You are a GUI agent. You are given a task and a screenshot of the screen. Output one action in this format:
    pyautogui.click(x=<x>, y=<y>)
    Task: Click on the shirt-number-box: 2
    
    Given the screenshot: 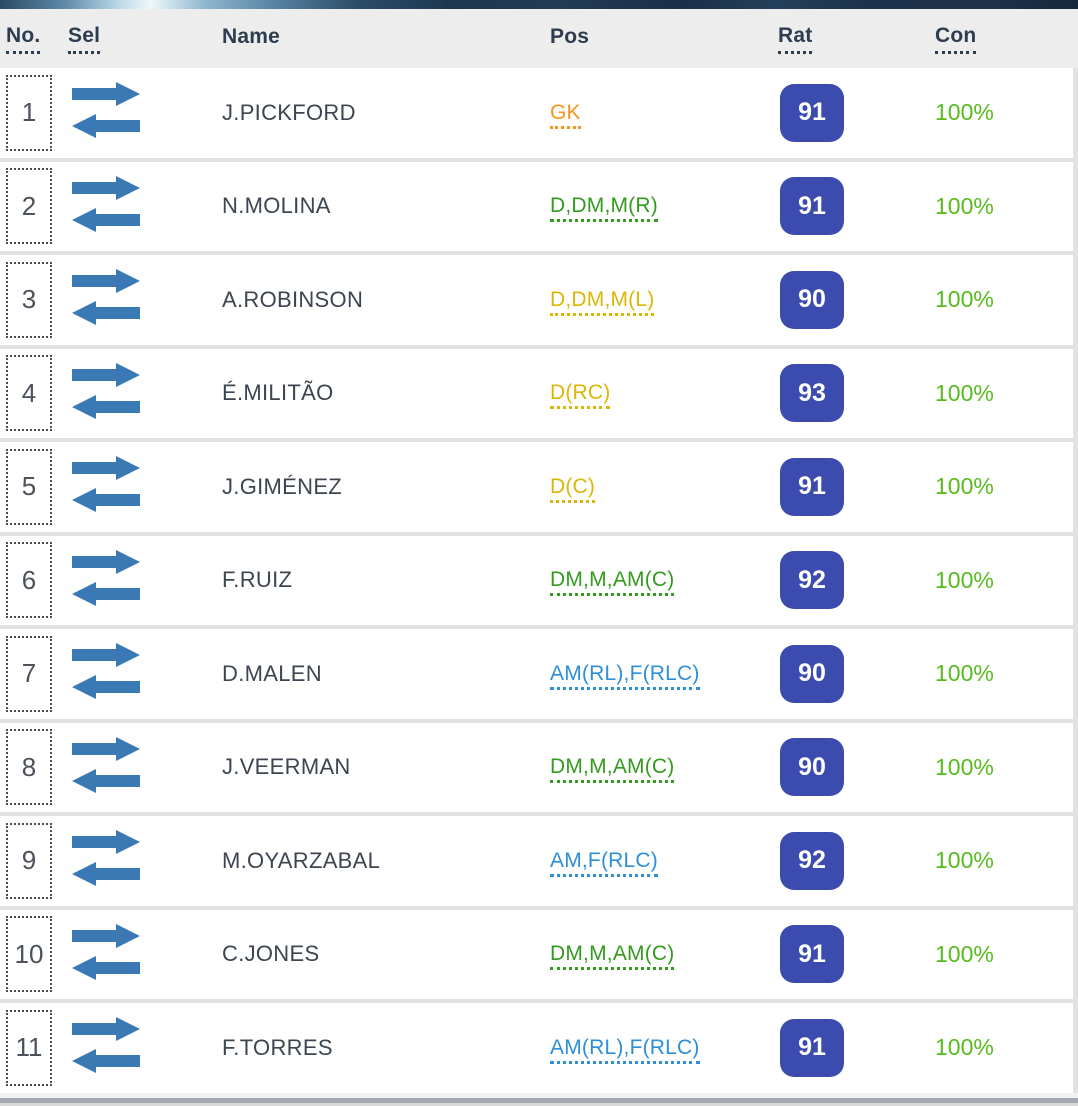 What is the action you would take?
    pyautogui.click(x=29, y=206)
    